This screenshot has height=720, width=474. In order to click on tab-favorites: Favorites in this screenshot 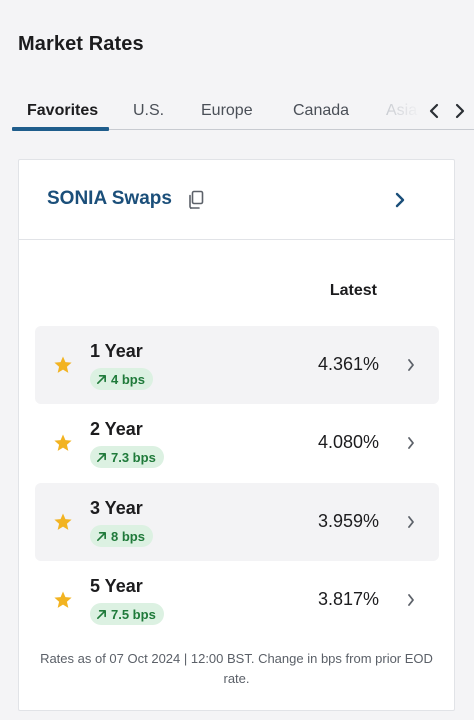, I will do `click(63, 110)`.